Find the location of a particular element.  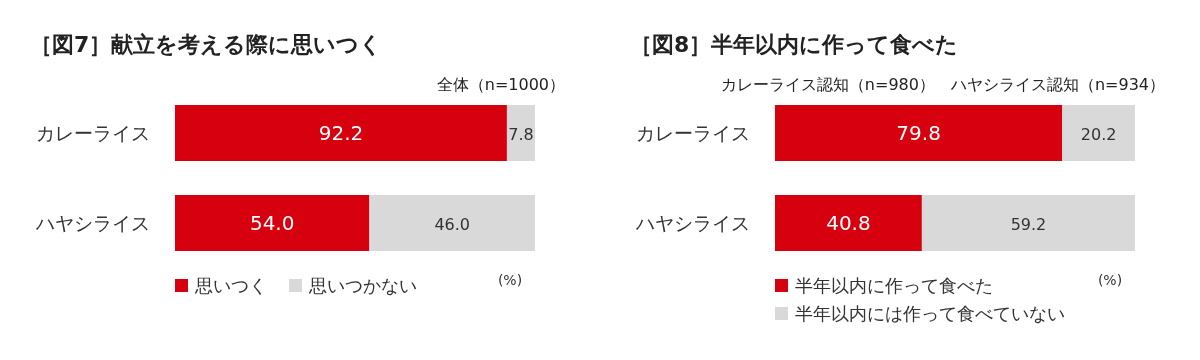

legend-label: 半年以内に作って食べた is located at coordinates (894, 285).